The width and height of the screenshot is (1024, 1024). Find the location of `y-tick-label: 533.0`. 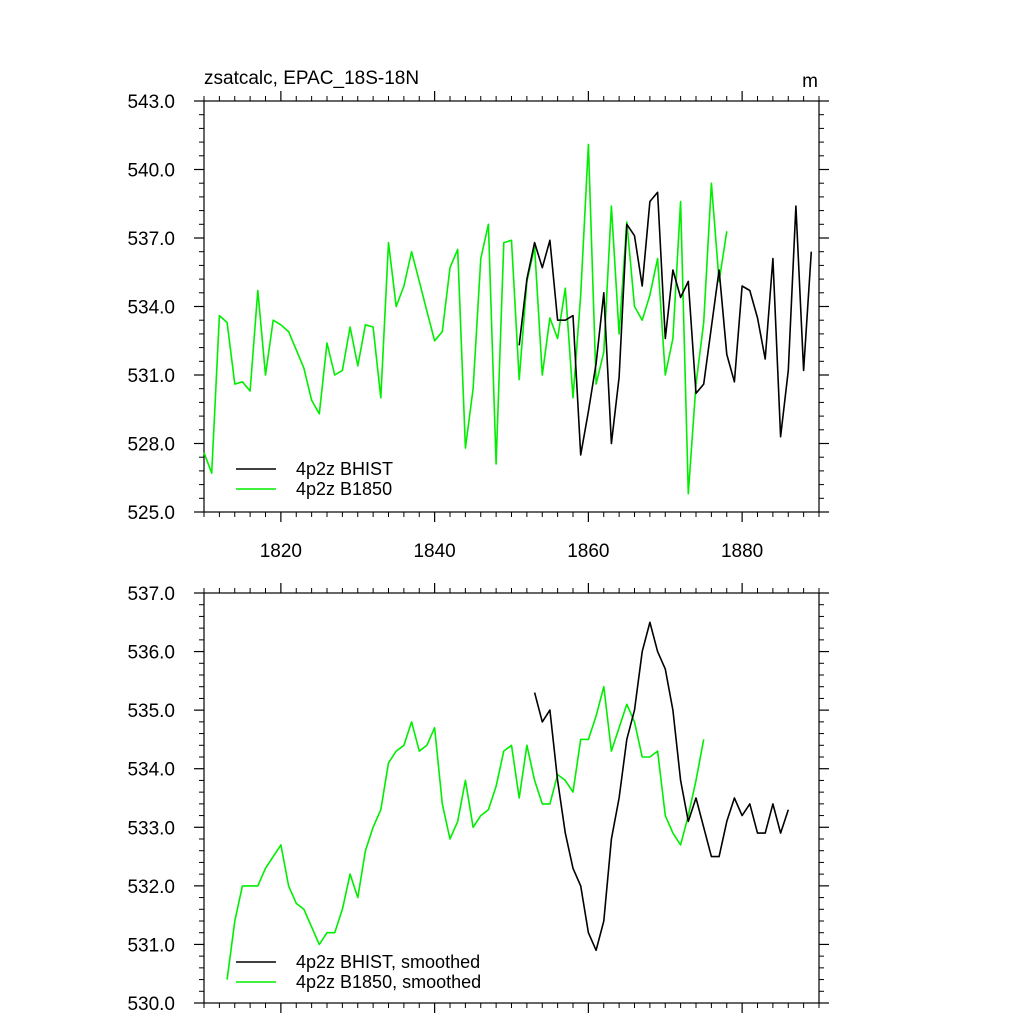

y-tick-label: 533.0 is located at coordinates (151, 828).